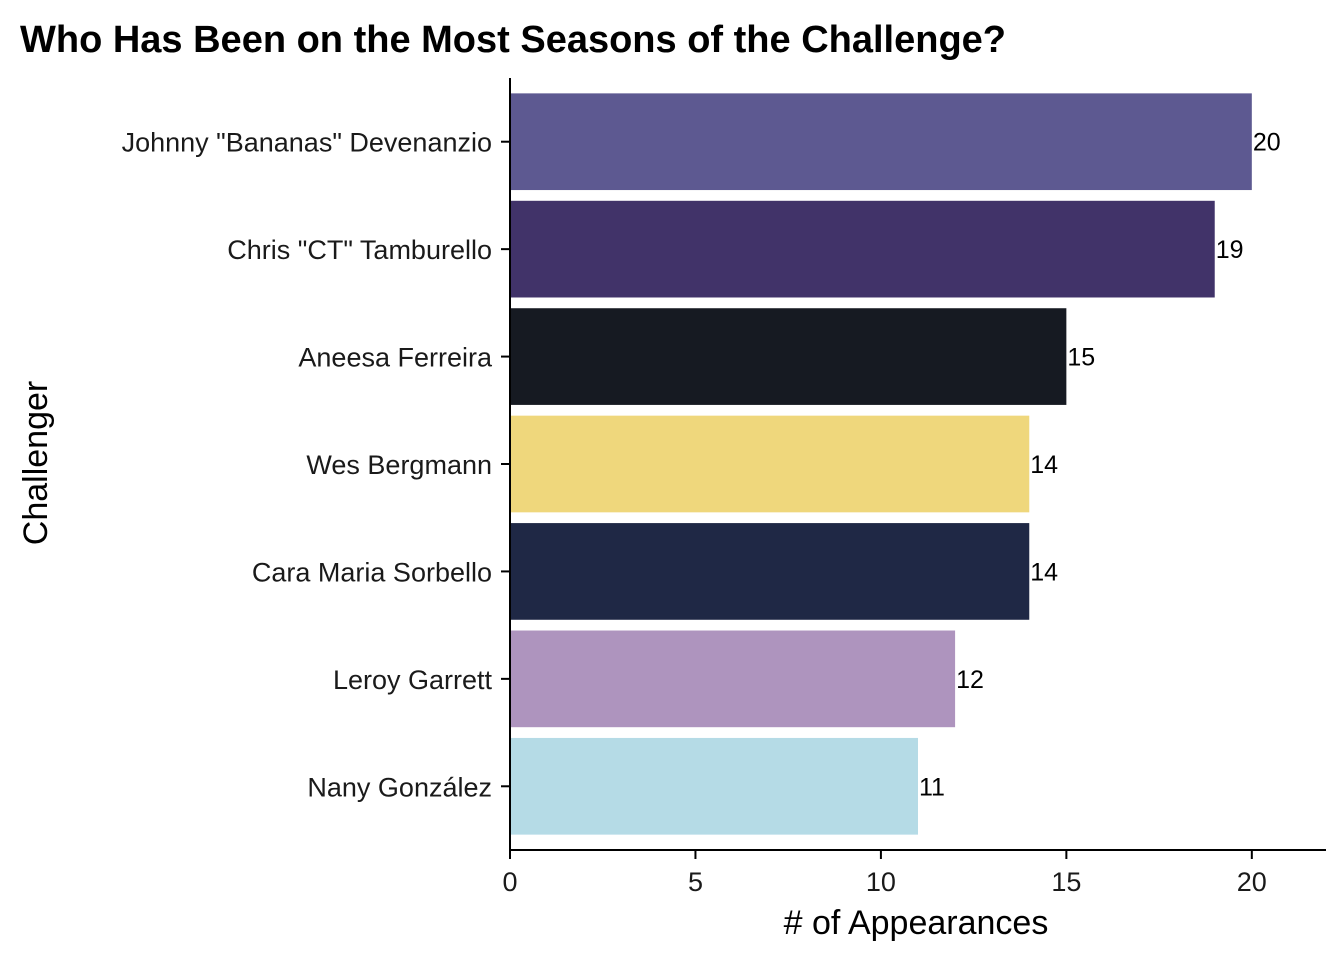 Image resolution: width=1344 pixels, height=960 pixels. Describe the element at coordinates (1252, 882) in the screenshot. I see `x-tick-label: 20` at that location.